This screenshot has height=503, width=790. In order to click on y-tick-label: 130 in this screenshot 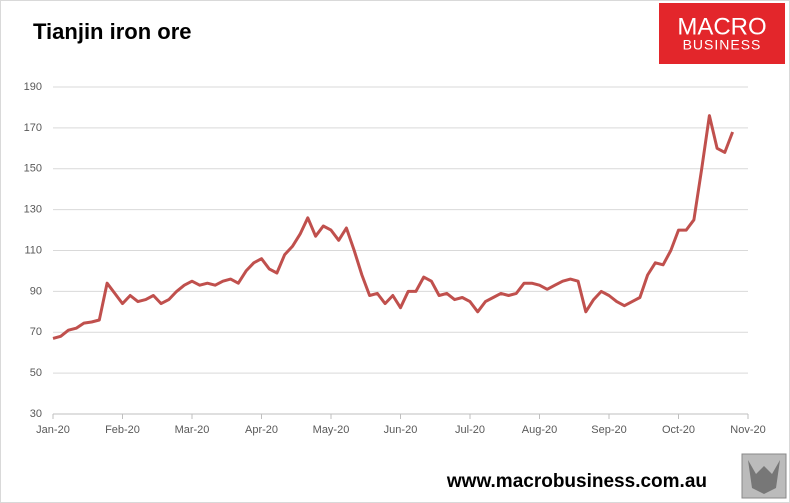, I will do `click(33, 210)`.